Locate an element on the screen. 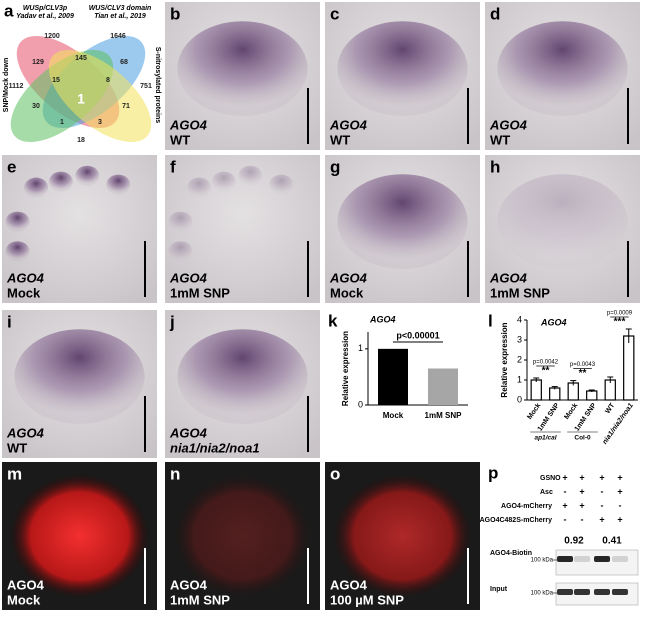 This screenshot has height=617, width=660. condition-label: nia1/nia2/noa1 is located at coordinates (215, 447).